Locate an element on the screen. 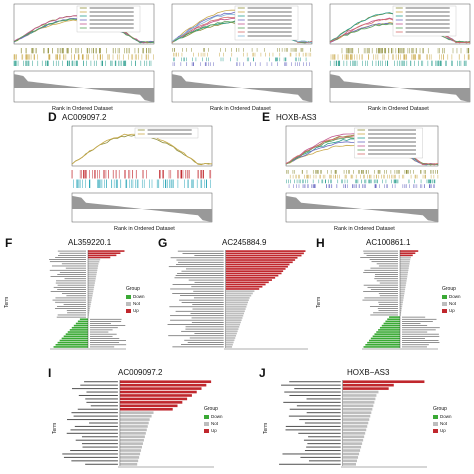  swatch-not is located at coordinates (435, 423).